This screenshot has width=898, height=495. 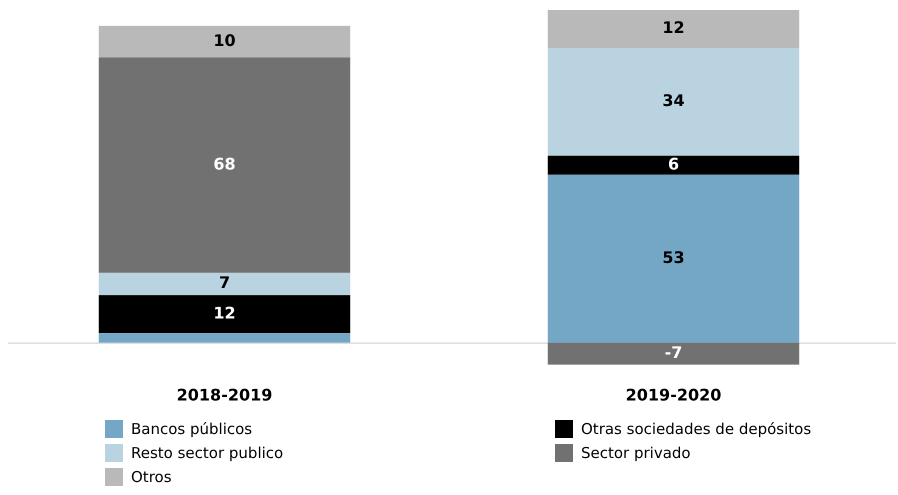 I want to click on legend-label: Sector privado, so click(x=636, y=453).